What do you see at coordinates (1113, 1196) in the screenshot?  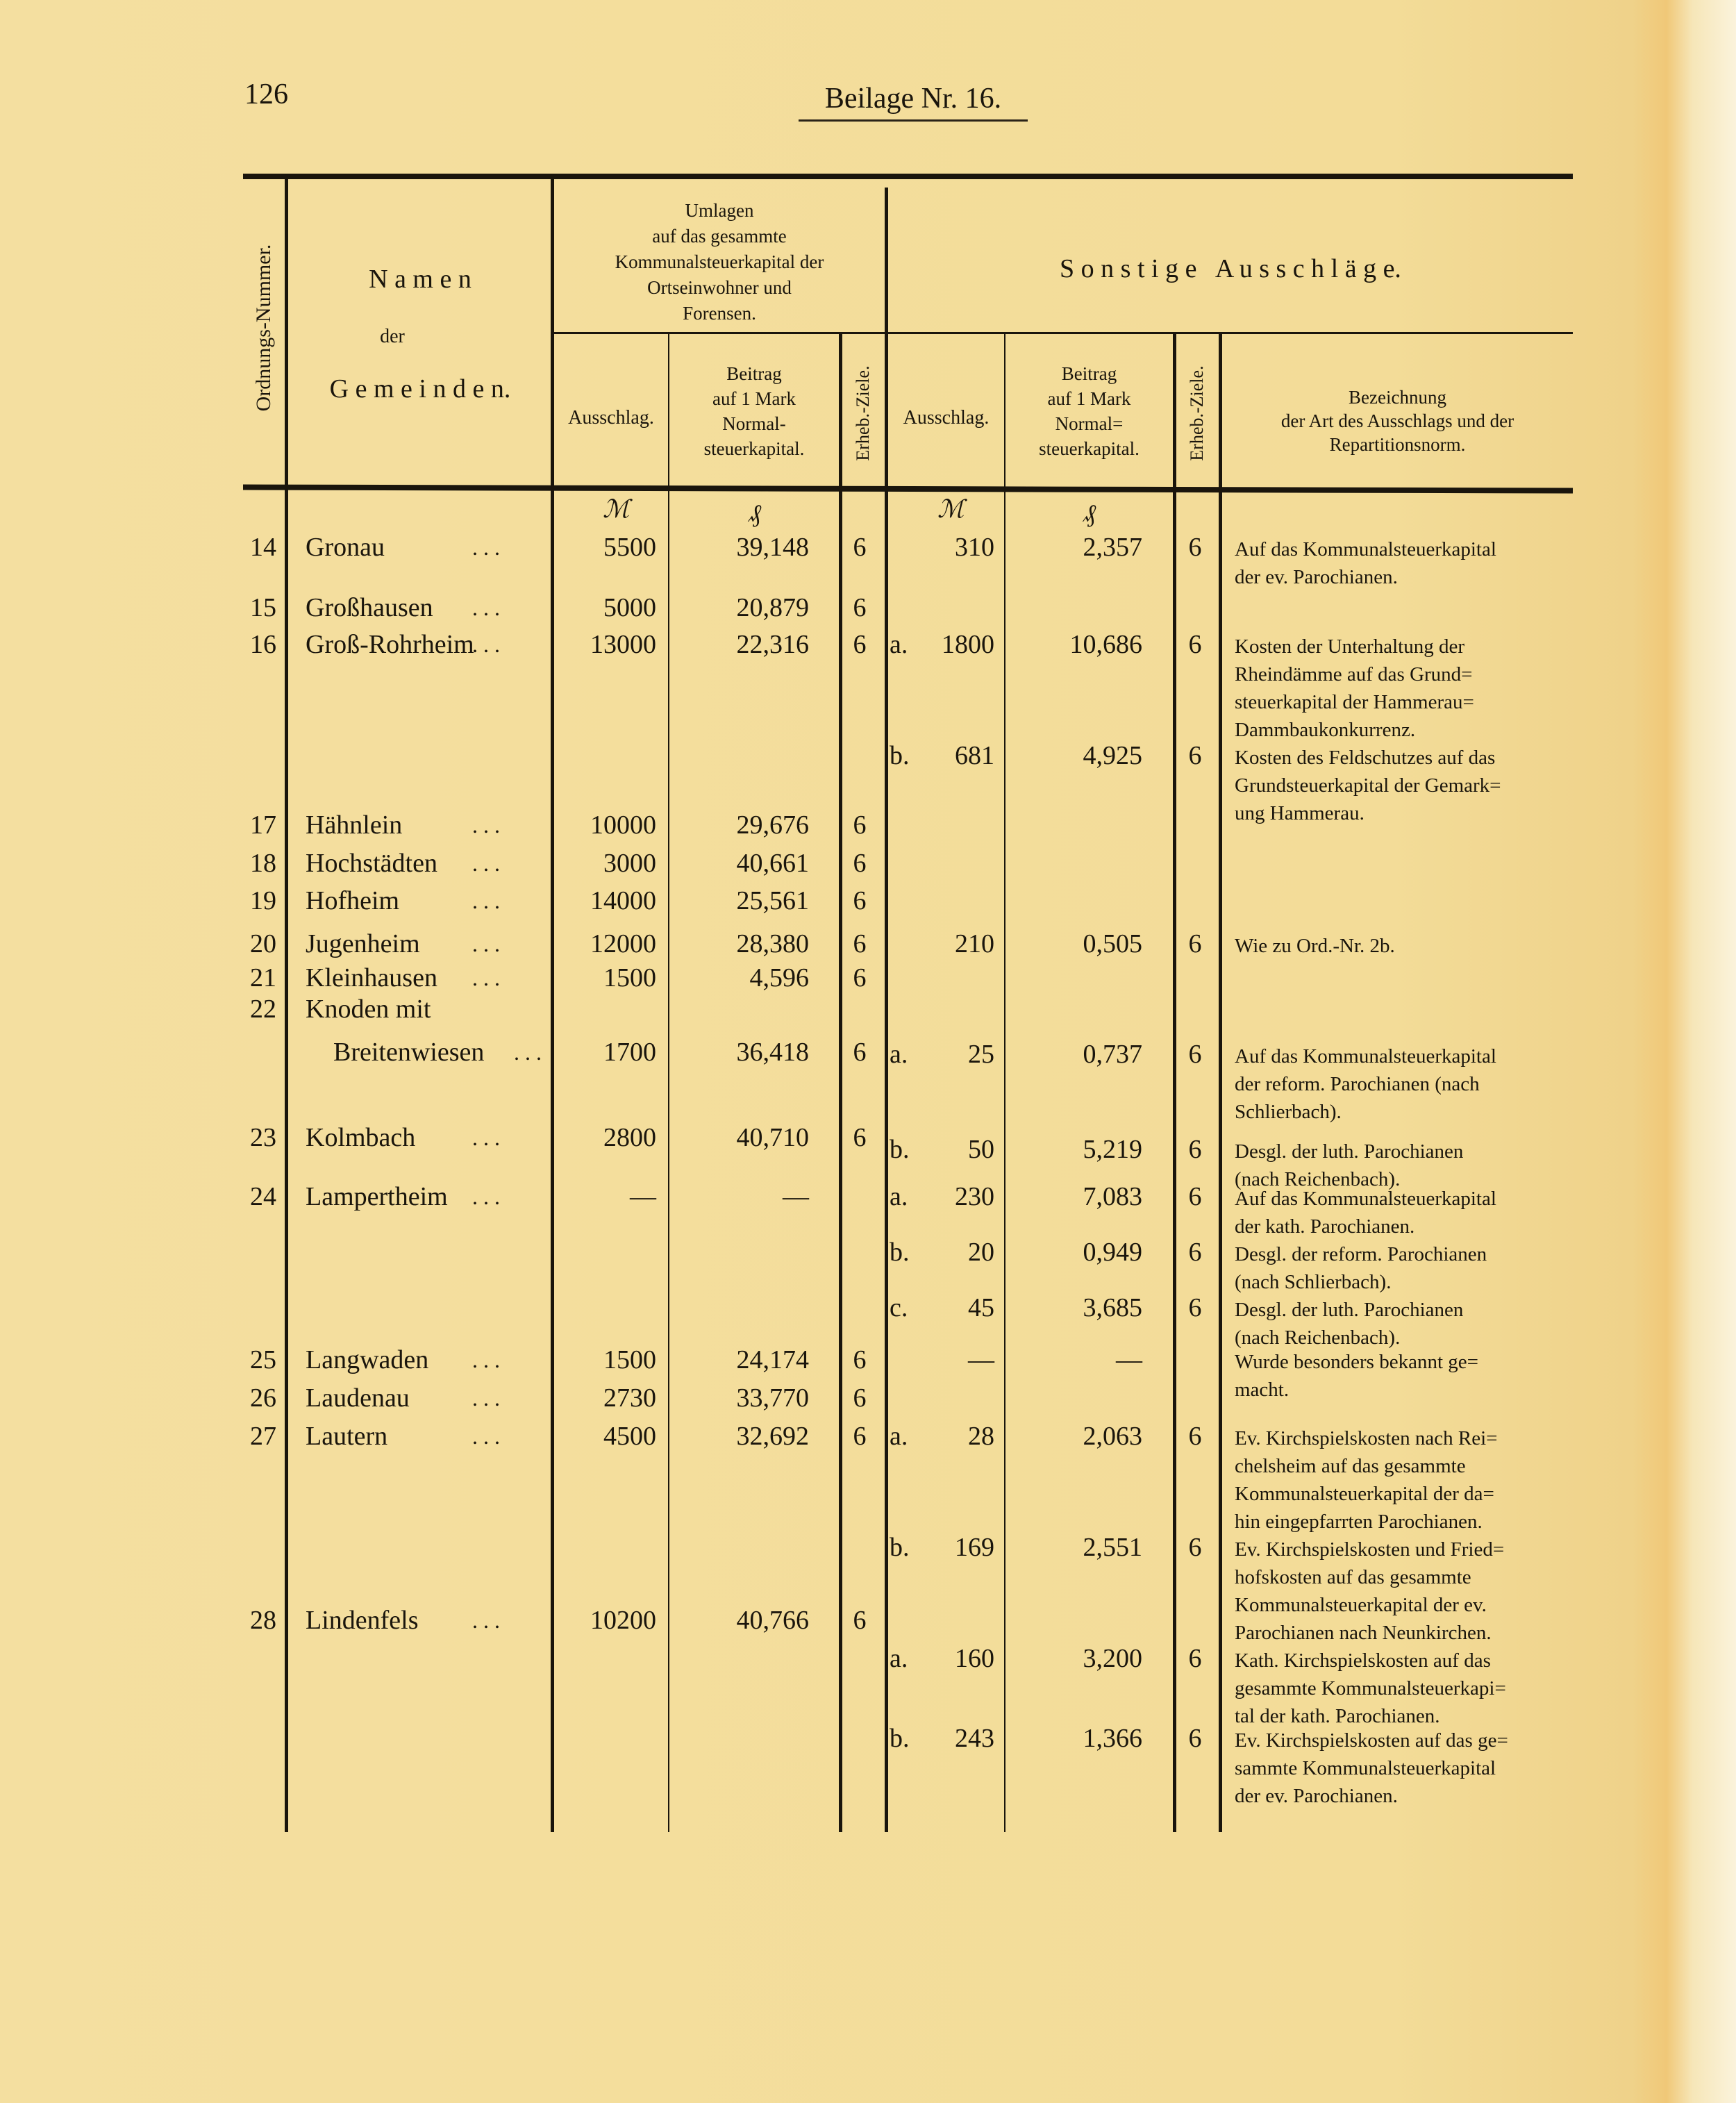 I see `sonstige-beitrag-value: 7,083` at bounding box center [1113, 1196].